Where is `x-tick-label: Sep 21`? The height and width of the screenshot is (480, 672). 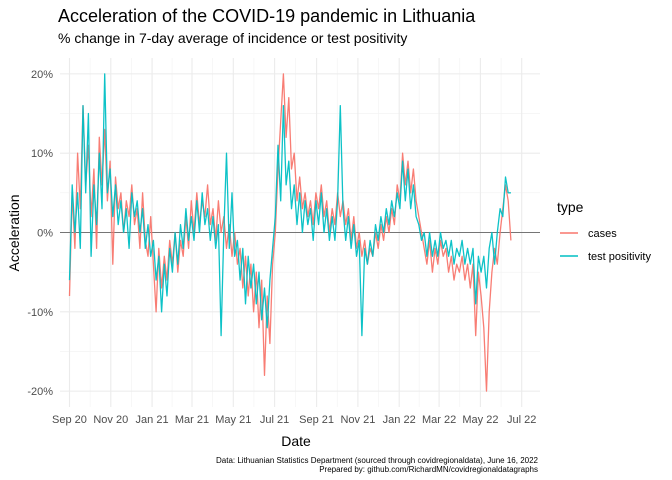
x-tick-label: Sep 21 is located at coordinates (316, 420).